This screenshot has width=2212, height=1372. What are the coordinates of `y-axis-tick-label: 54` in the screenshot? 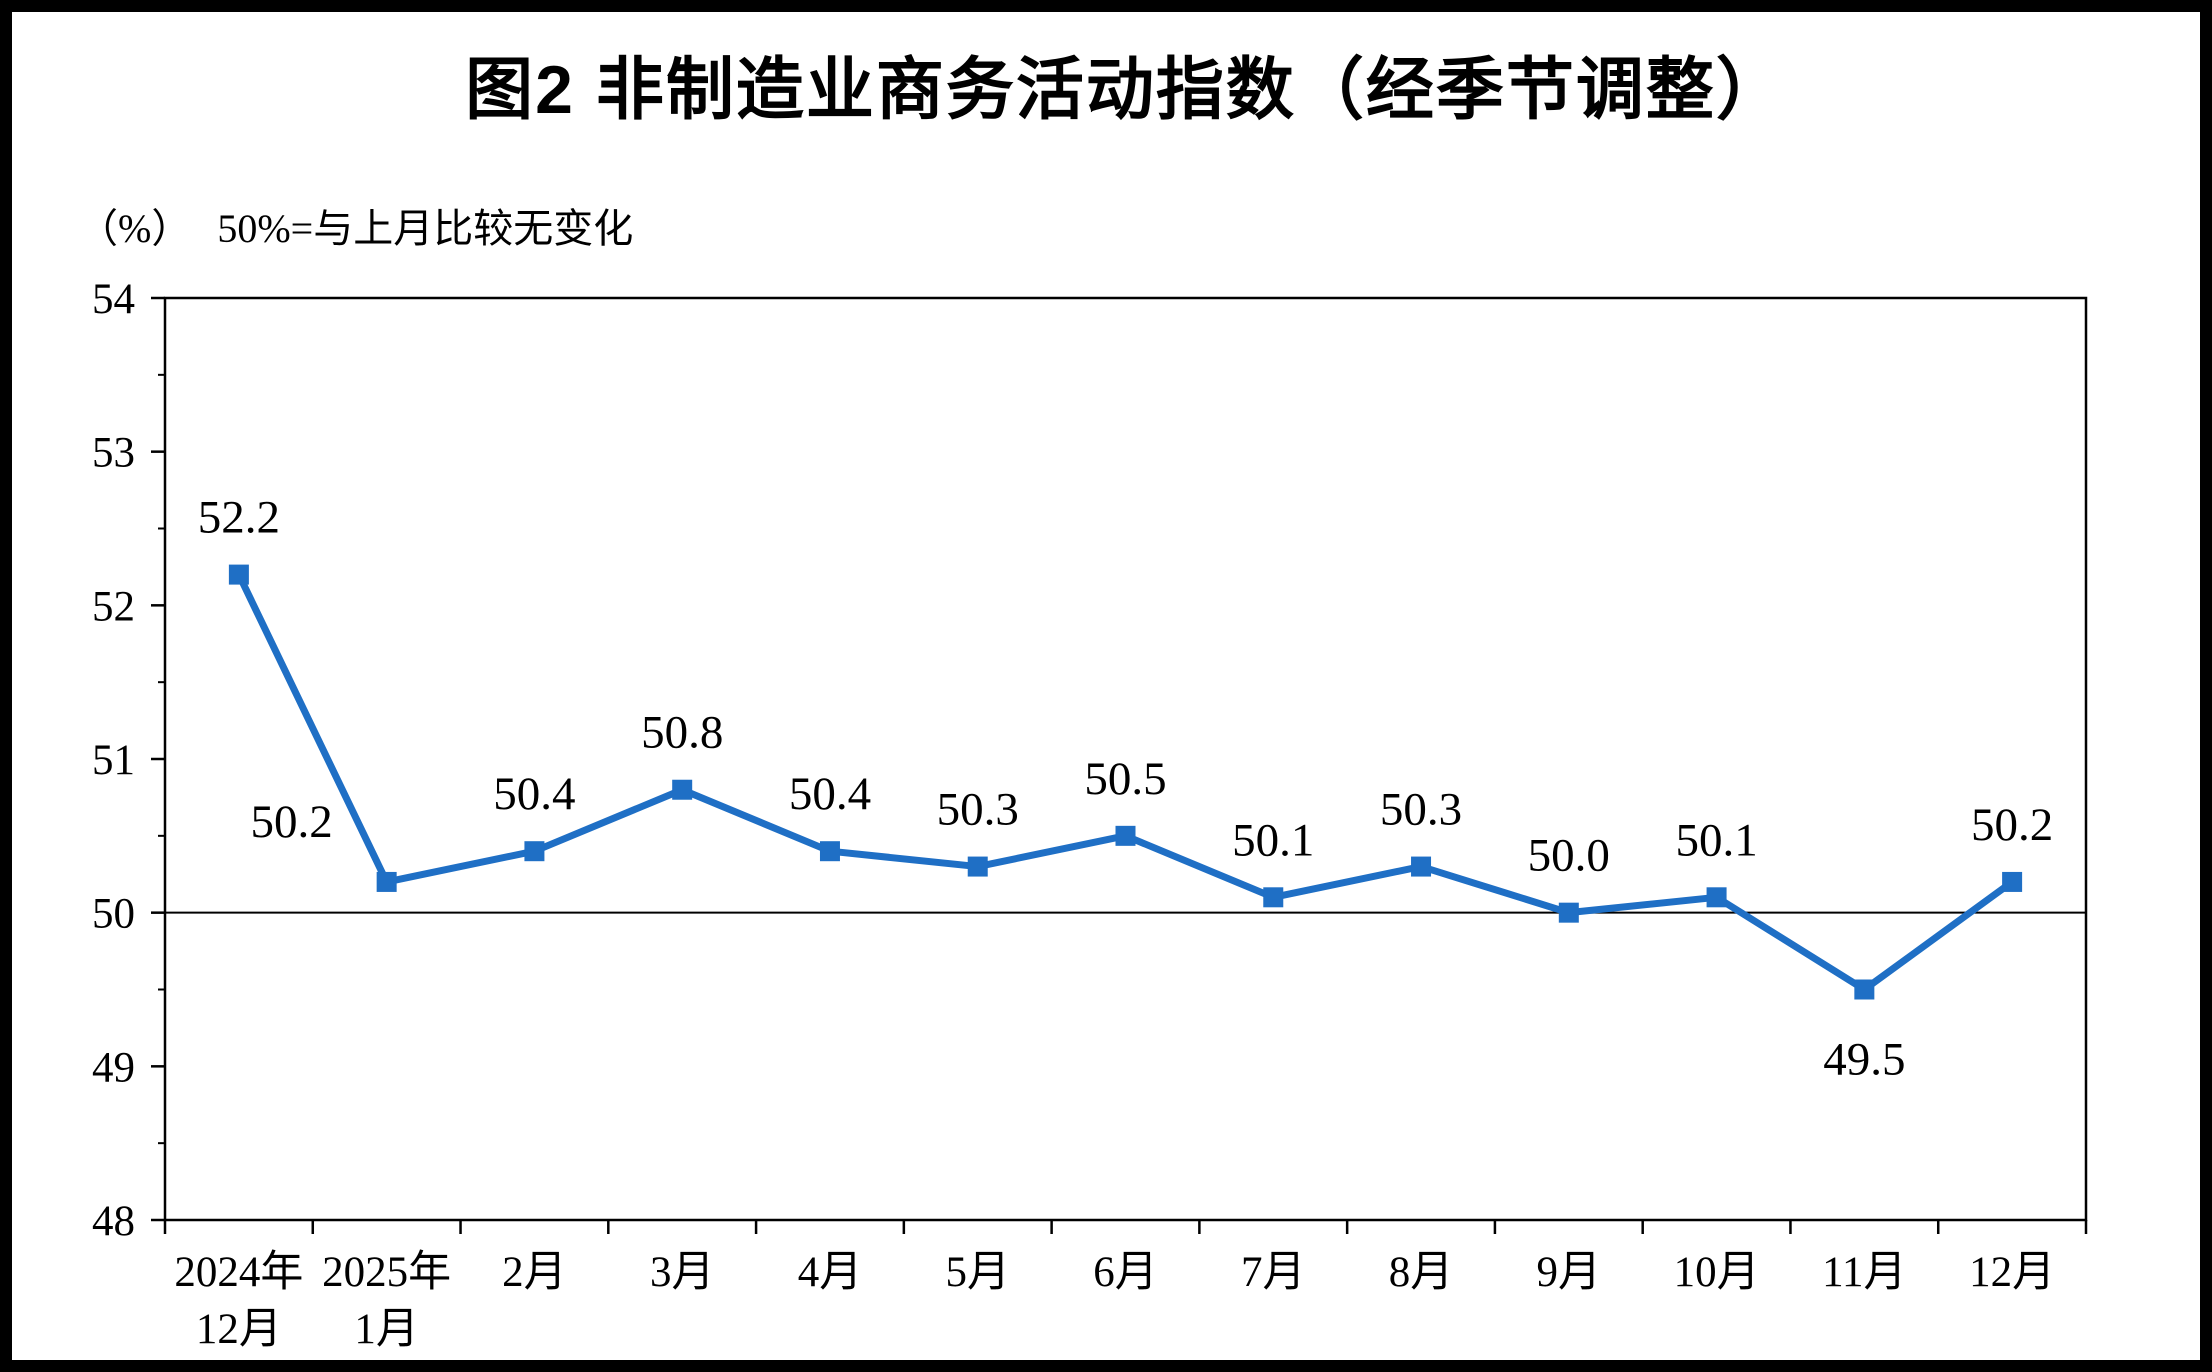 It's located at (113, 299).